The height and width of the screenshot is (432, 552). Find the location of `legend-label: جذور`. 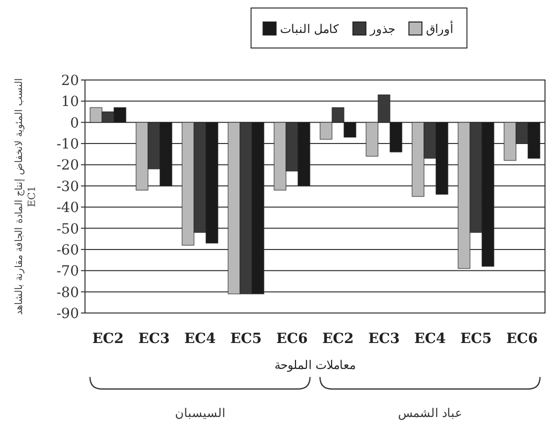

legend-label: جذور is located at coordinates (381, 29).